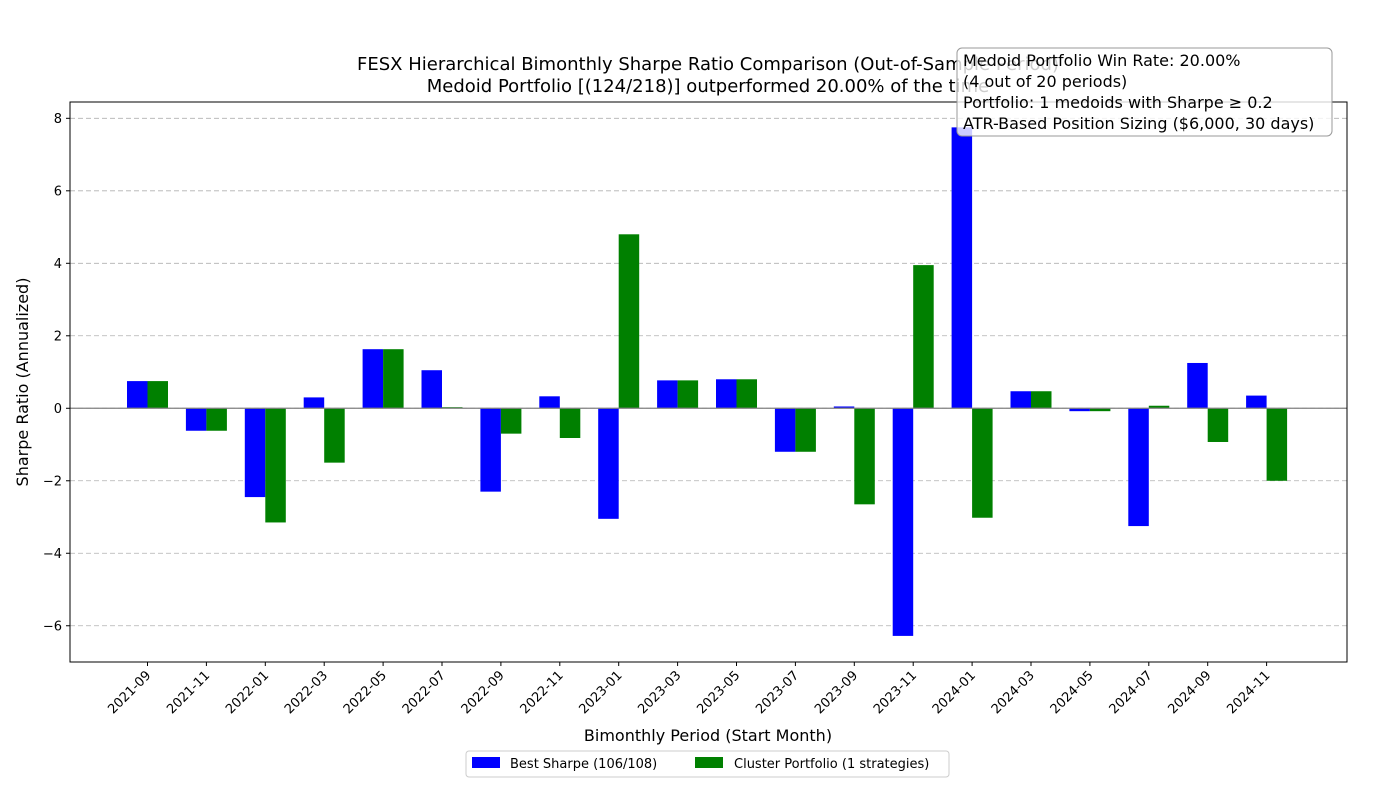 This screenshot has height=800, width=1400. I want to click on x-tick-label: 2023-09, so click(836, 692).